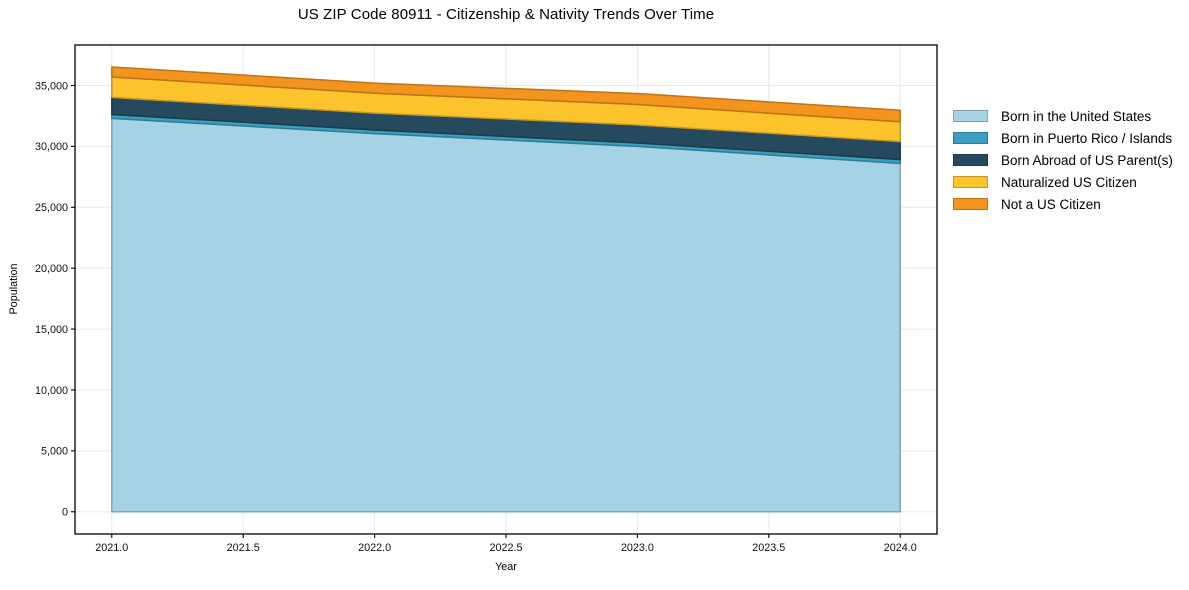 The width and height of the screenshot is (1189, 590). I want to click on y-tick-label: 20,000, so click(51, 269).